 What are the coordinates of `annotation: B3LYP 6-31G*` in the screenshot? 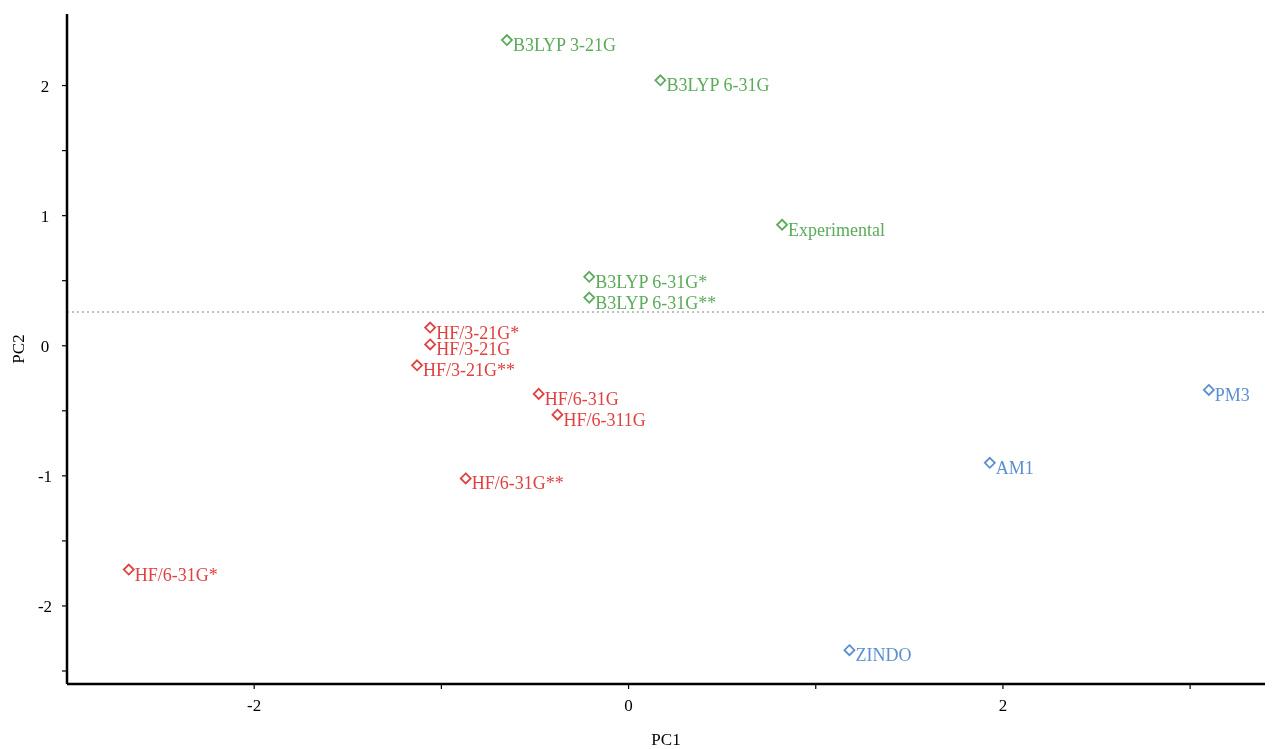 It's located at (651, 281).